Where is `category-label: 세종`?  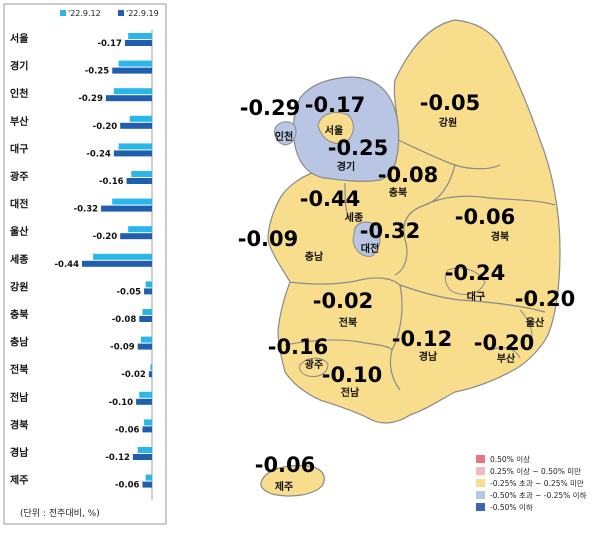
category-label: 세종 is located at coordinates (19, 259).